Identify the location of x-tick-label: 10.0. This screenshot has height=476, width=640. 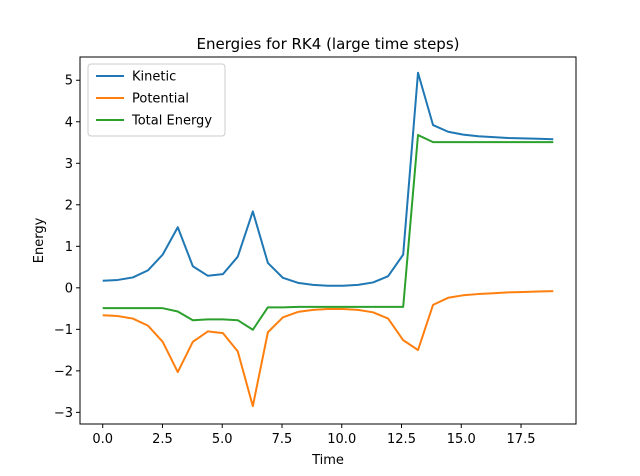
(341, 439).